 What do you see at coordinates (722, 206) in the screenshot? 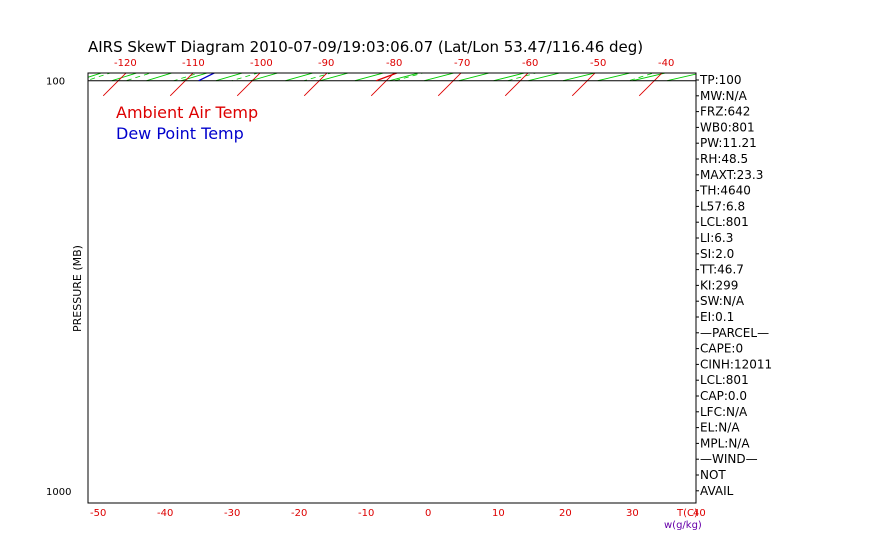
I see `stability-index-8: L57:6.8` at bounding box center [722, 206].